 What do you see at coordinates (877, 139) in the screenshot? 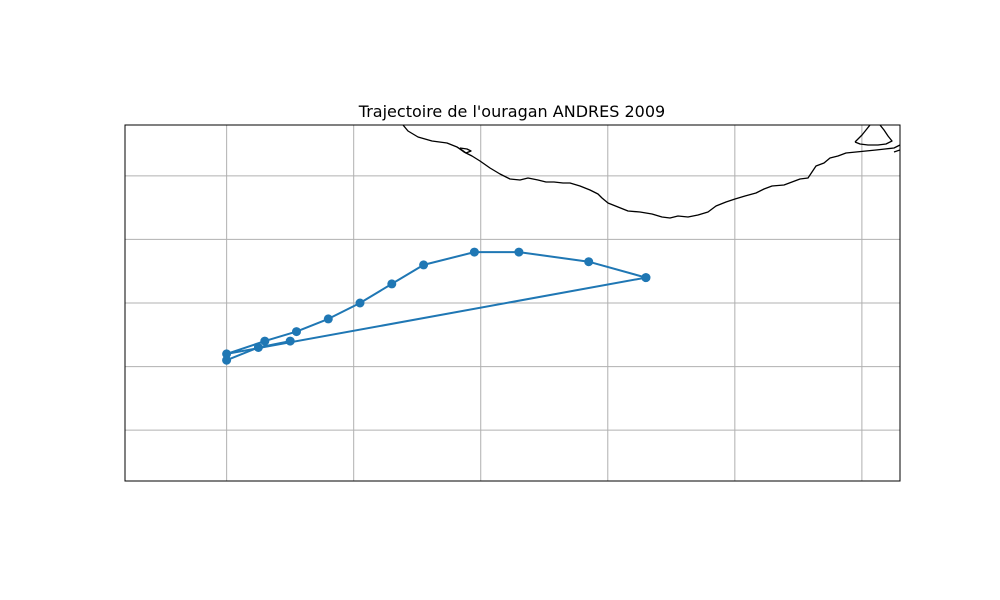
I see `coastline-northeast` at bounding box center [877, 139].